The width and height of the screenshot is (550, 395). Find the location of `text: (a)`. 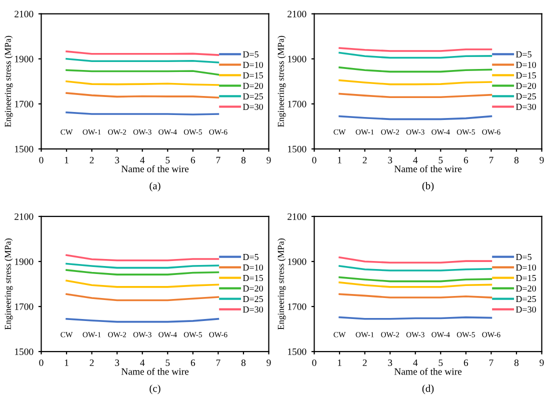

text: (a) is located at coordinates (155, 187).